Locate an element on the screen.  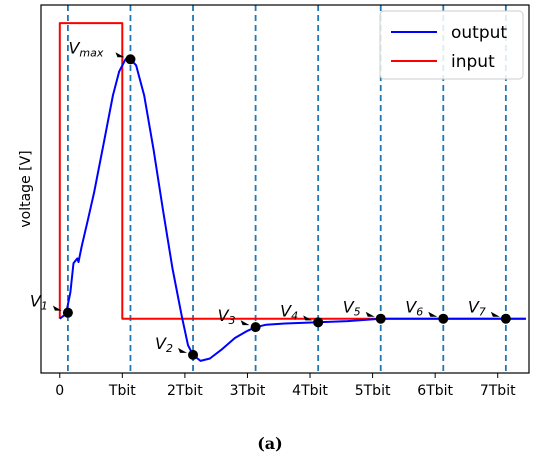
annotation-arrow-V_max is located at coordinates (120, 55).